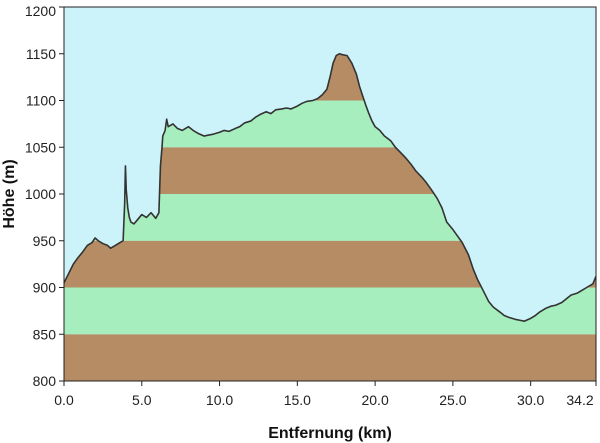 The image size is (600, 443). I want to click on x-tick-label: 15.0, so click(297, 400).